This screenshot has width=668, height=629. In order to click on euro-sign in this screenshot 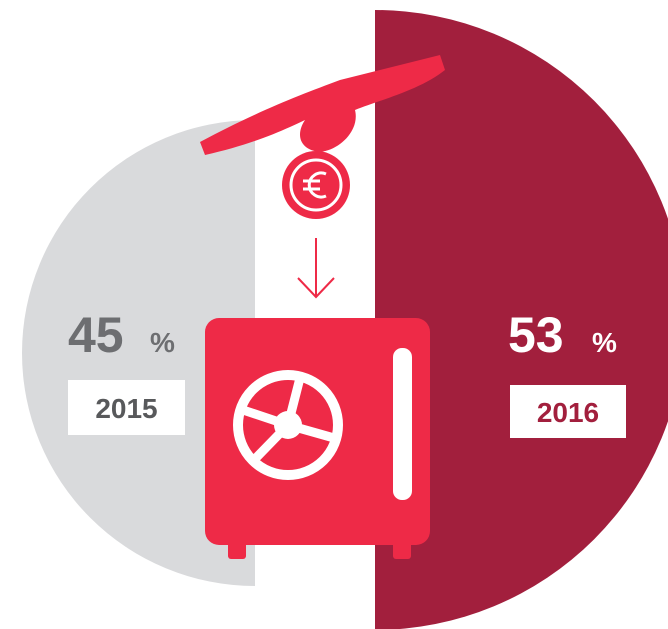, I will do `click(315, 185)`.